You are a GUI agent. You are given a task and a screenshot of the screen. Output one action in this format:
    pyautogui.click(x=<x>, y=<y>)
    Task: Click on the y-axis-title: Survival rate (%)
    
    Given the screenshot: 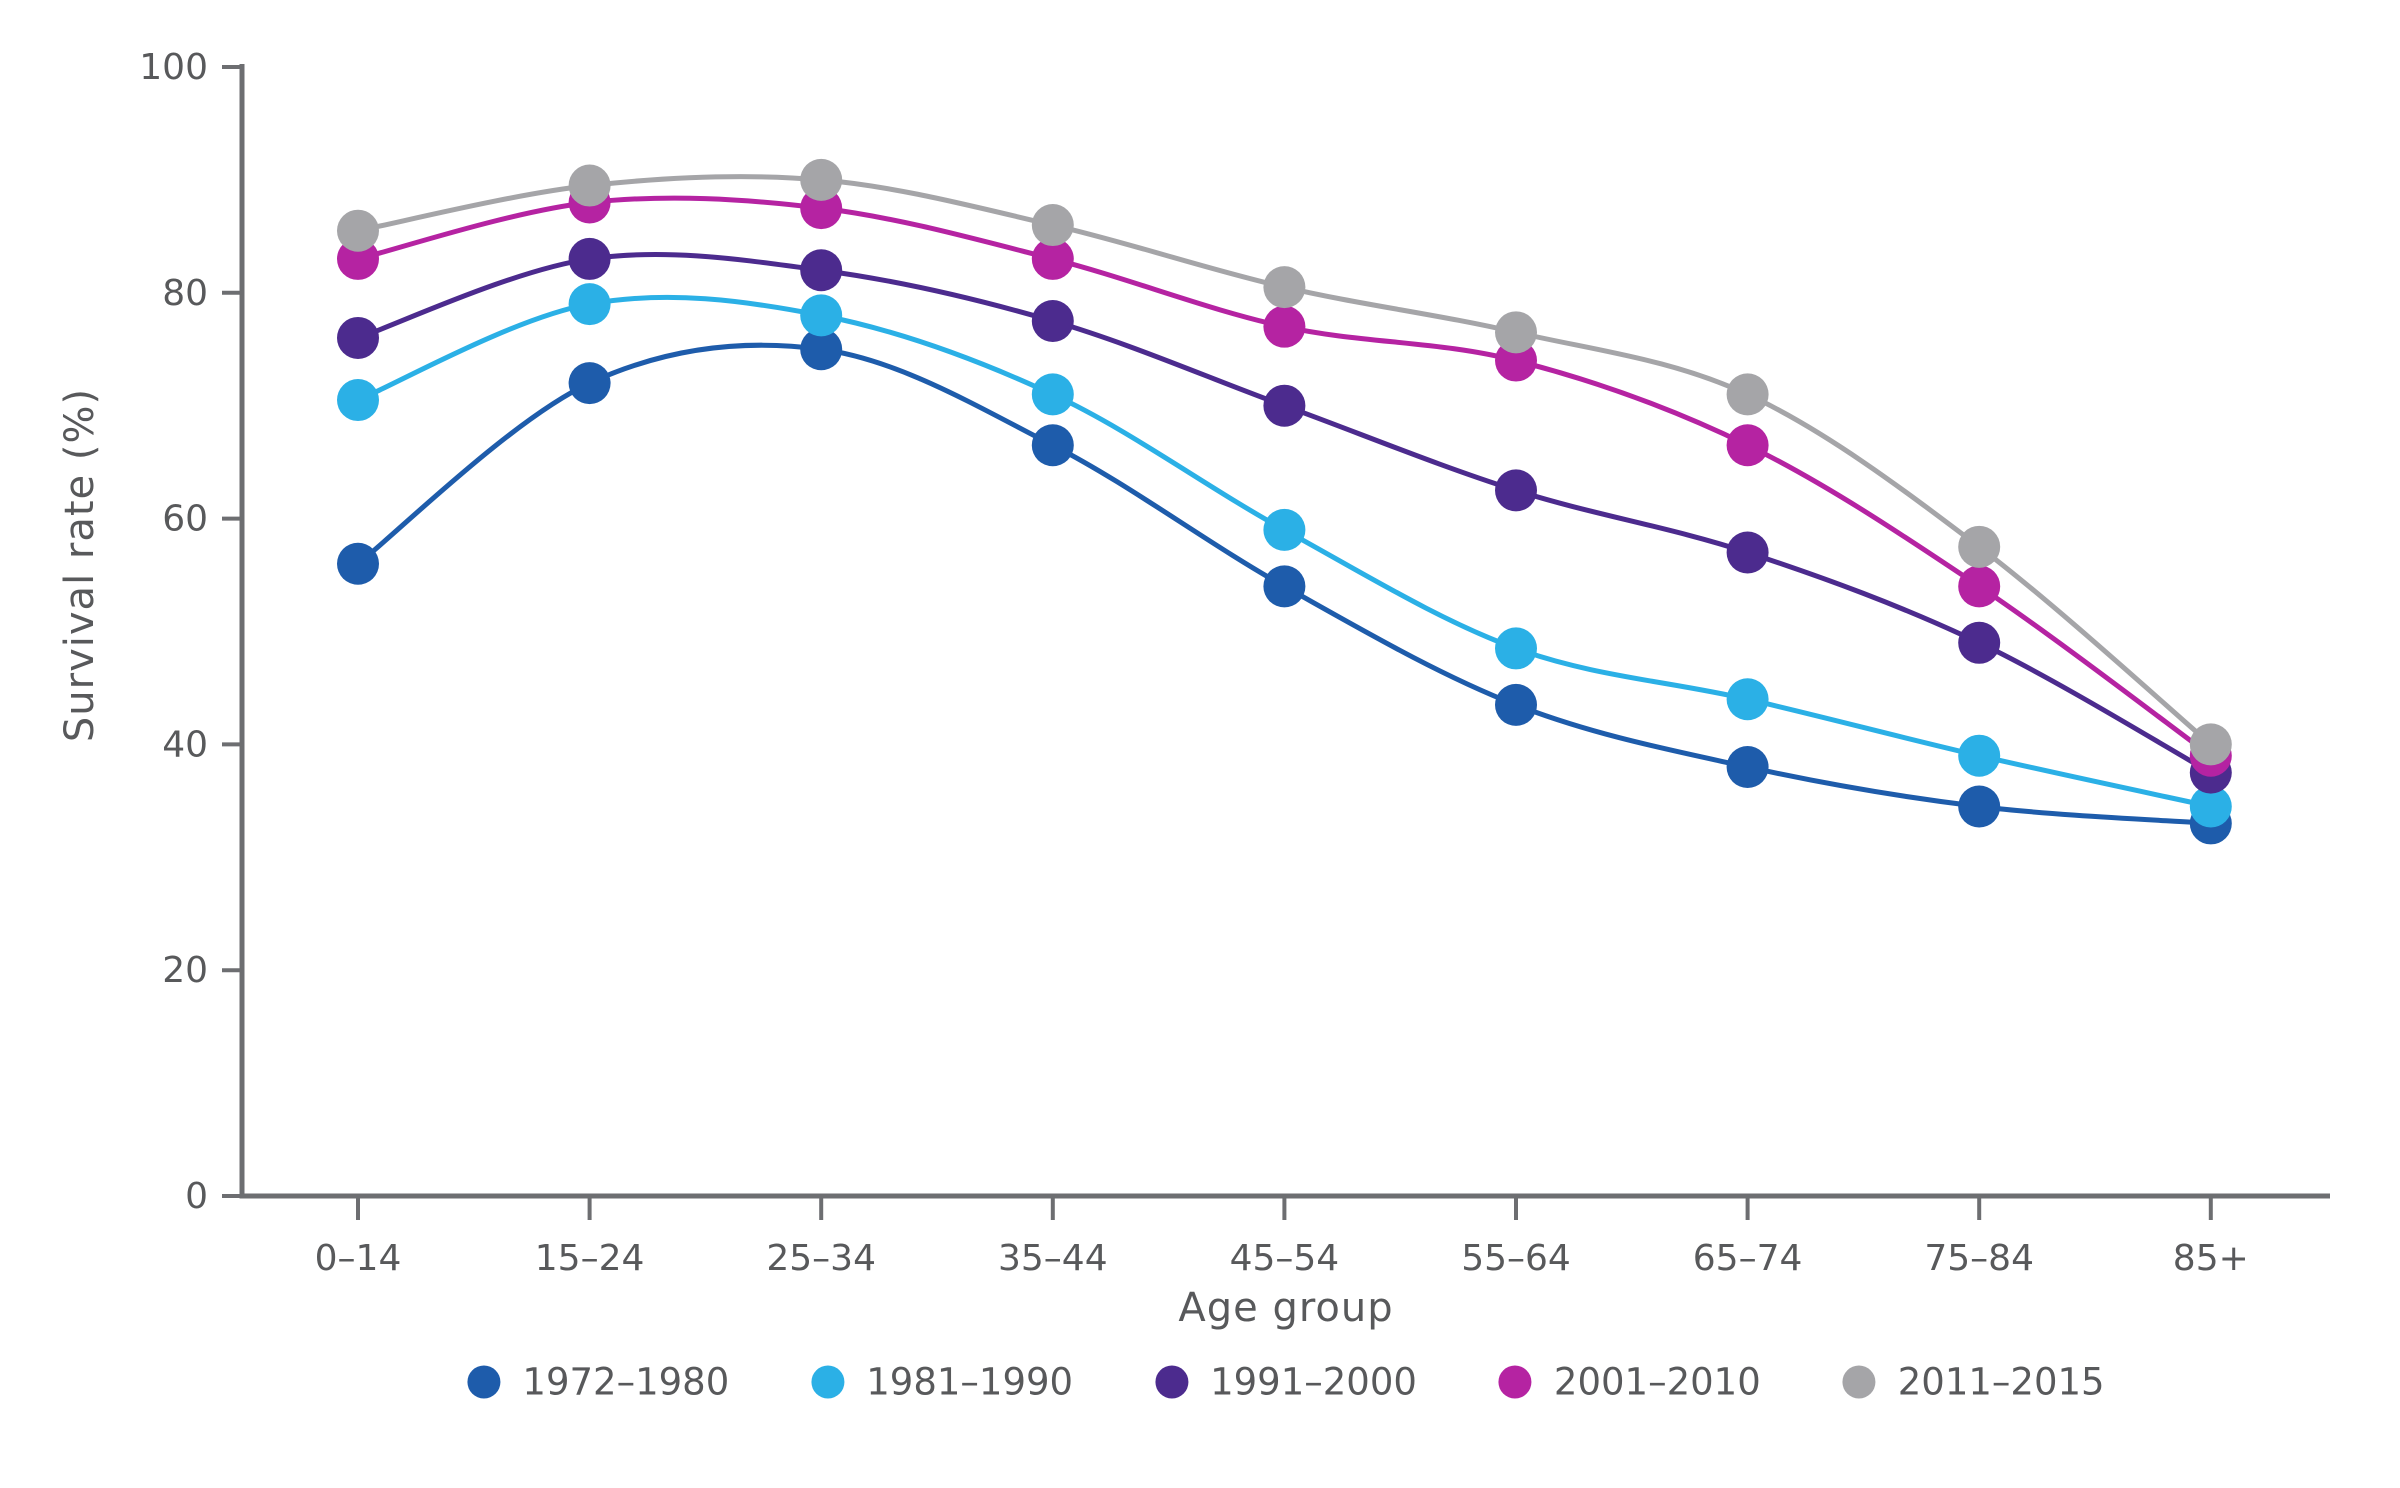 What is the action you would take?
    pyautogui.click(x=80, y=565)
    